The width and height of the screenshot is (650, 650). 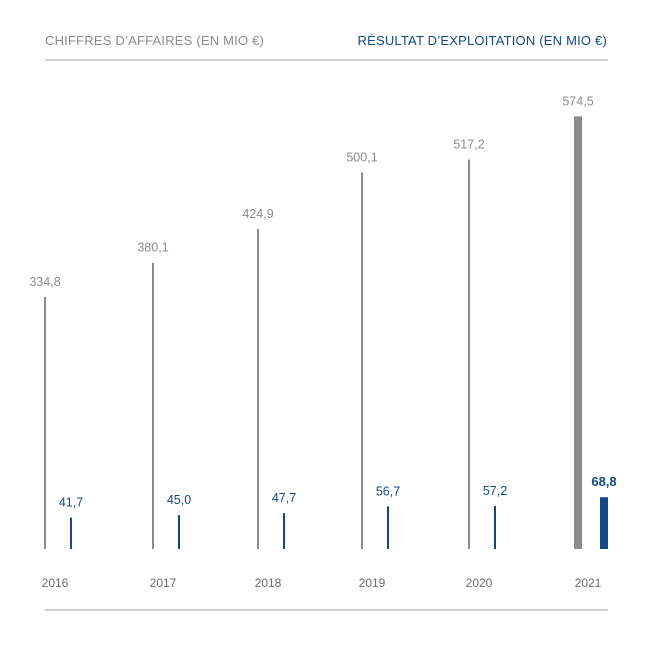 I want to click on revenue-value-label-2021: 574,5, so click(x=577, y=101).